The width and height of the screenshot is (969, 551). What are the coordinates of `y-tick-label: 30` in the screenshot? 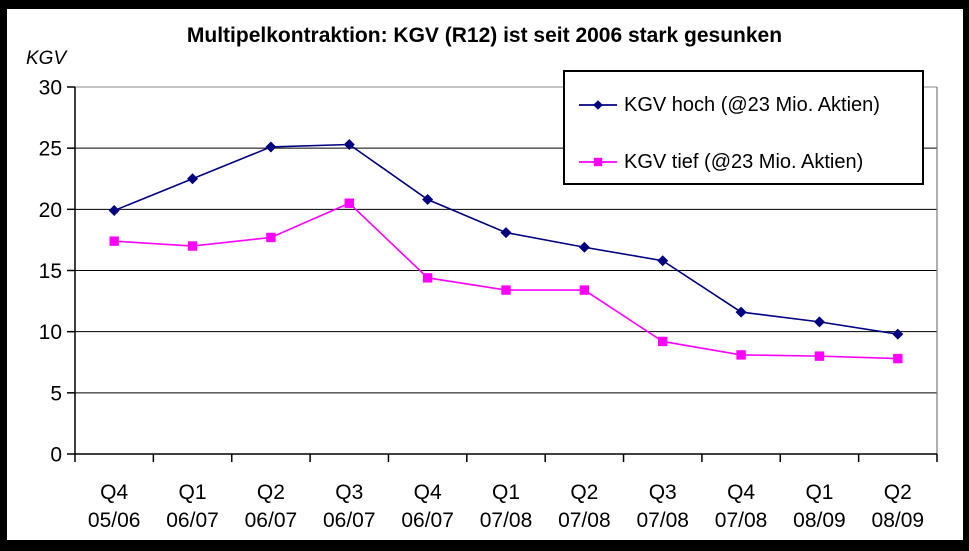 It's located at (50, 88).